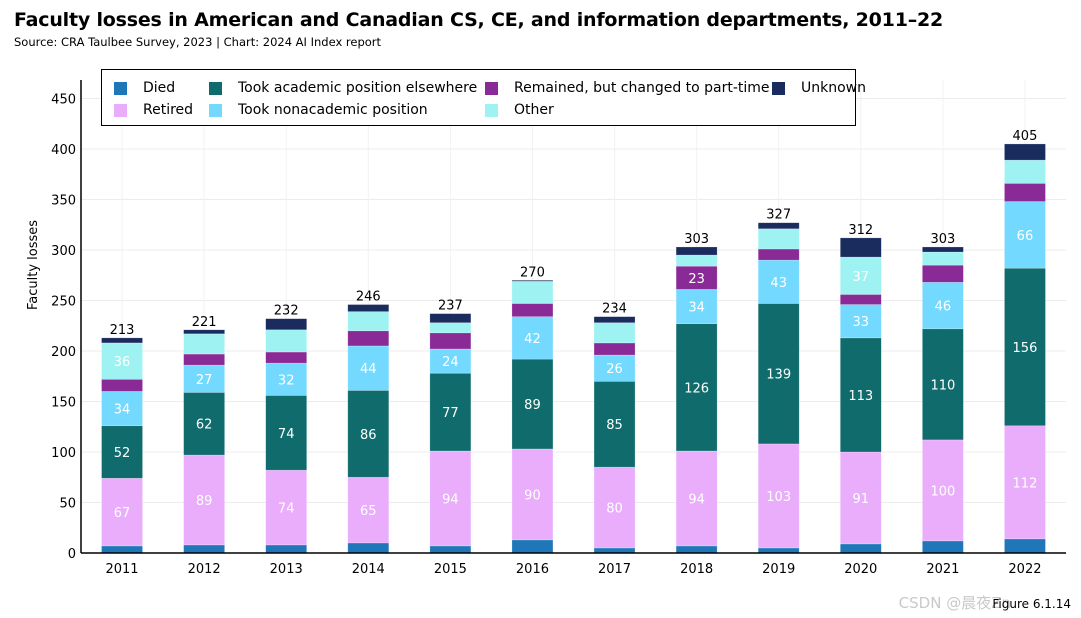 The height and width of the screenshot is (618, 1081). What do you see at coordinates (1025, 483) in the screenshot?
I see `segment-label-retired: 112` at bounding box center [1025, 483].